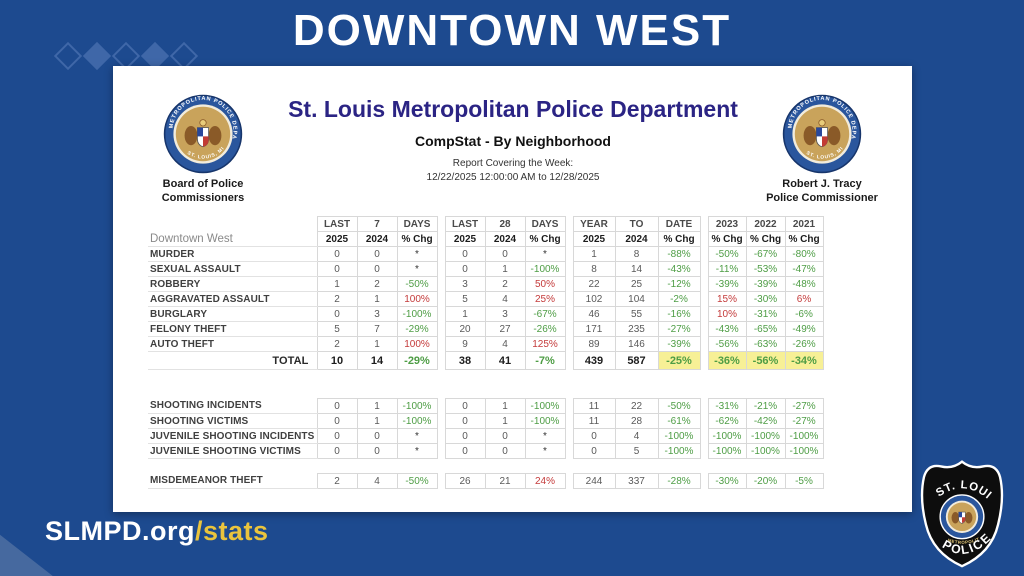 The width and height of the screenshot is (1024, 576). I want to click on page-title: DOWNTOWN WEST, so click(512, 30).